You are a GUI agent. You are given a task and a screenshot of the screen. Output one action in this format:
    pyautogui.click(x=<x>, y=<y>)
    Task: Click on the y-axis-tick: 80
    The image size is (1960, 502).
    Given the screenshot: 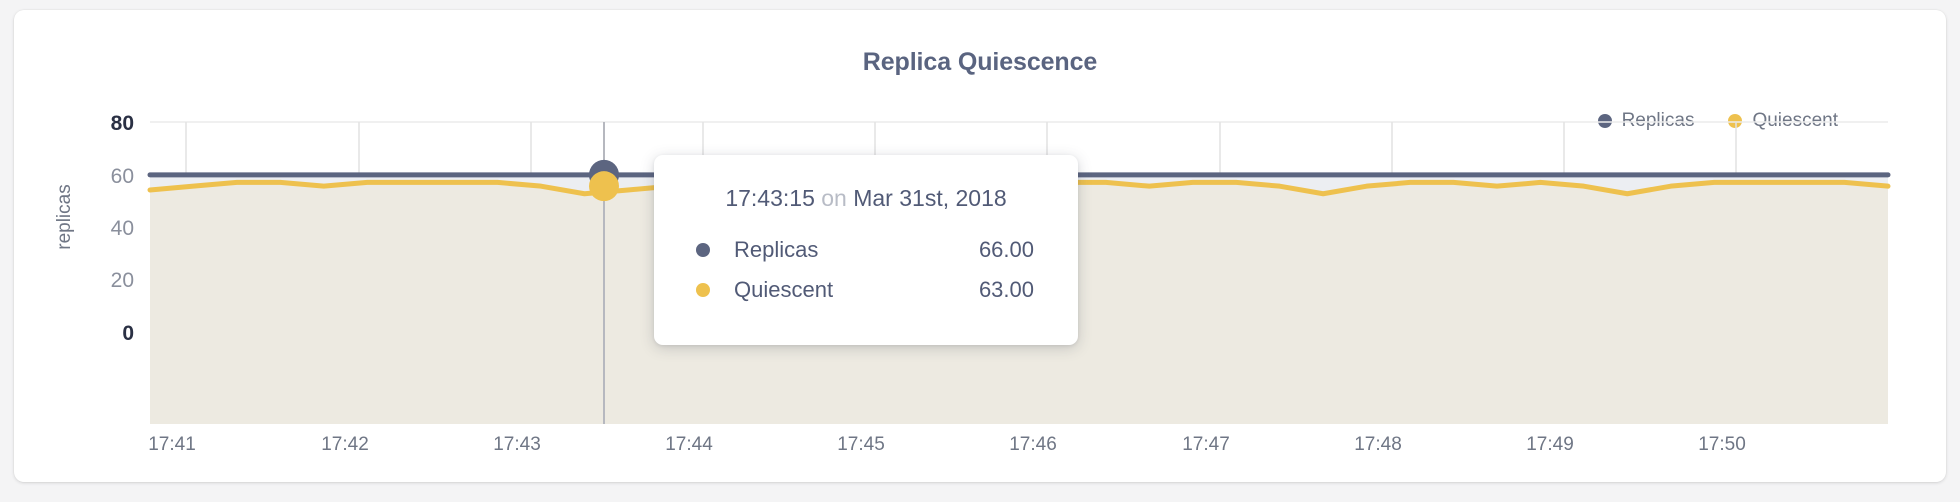 What is the action you would take?
    pyautogui.click(x=122, y=123)
    